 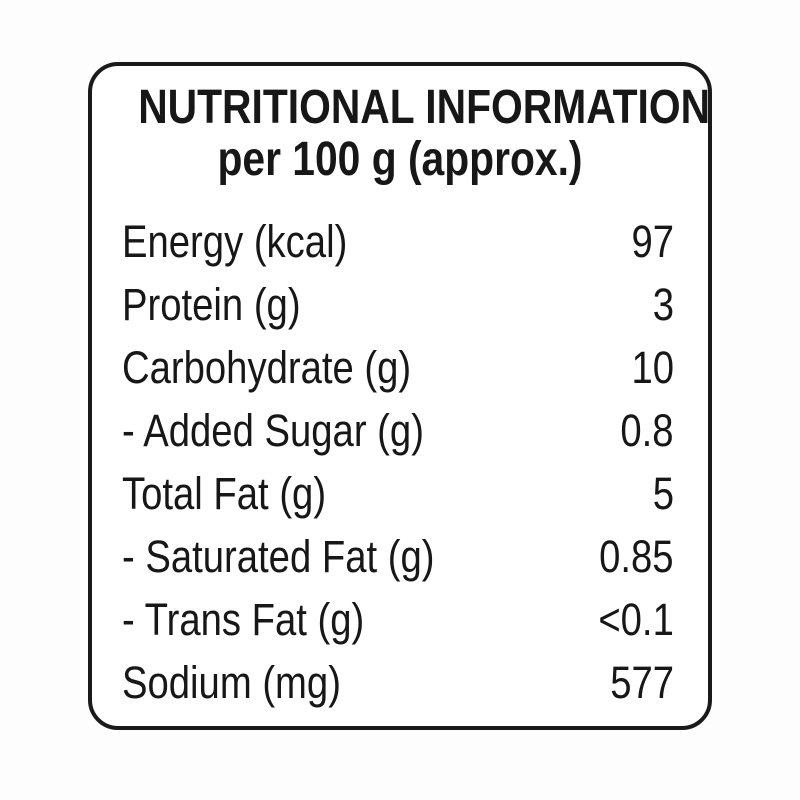 What do you see at coordinates (398, 493) in the screenshot?
I see `nutrient-row-total-fat: Total Fat (g) 5` at bounding box center [398, 493].